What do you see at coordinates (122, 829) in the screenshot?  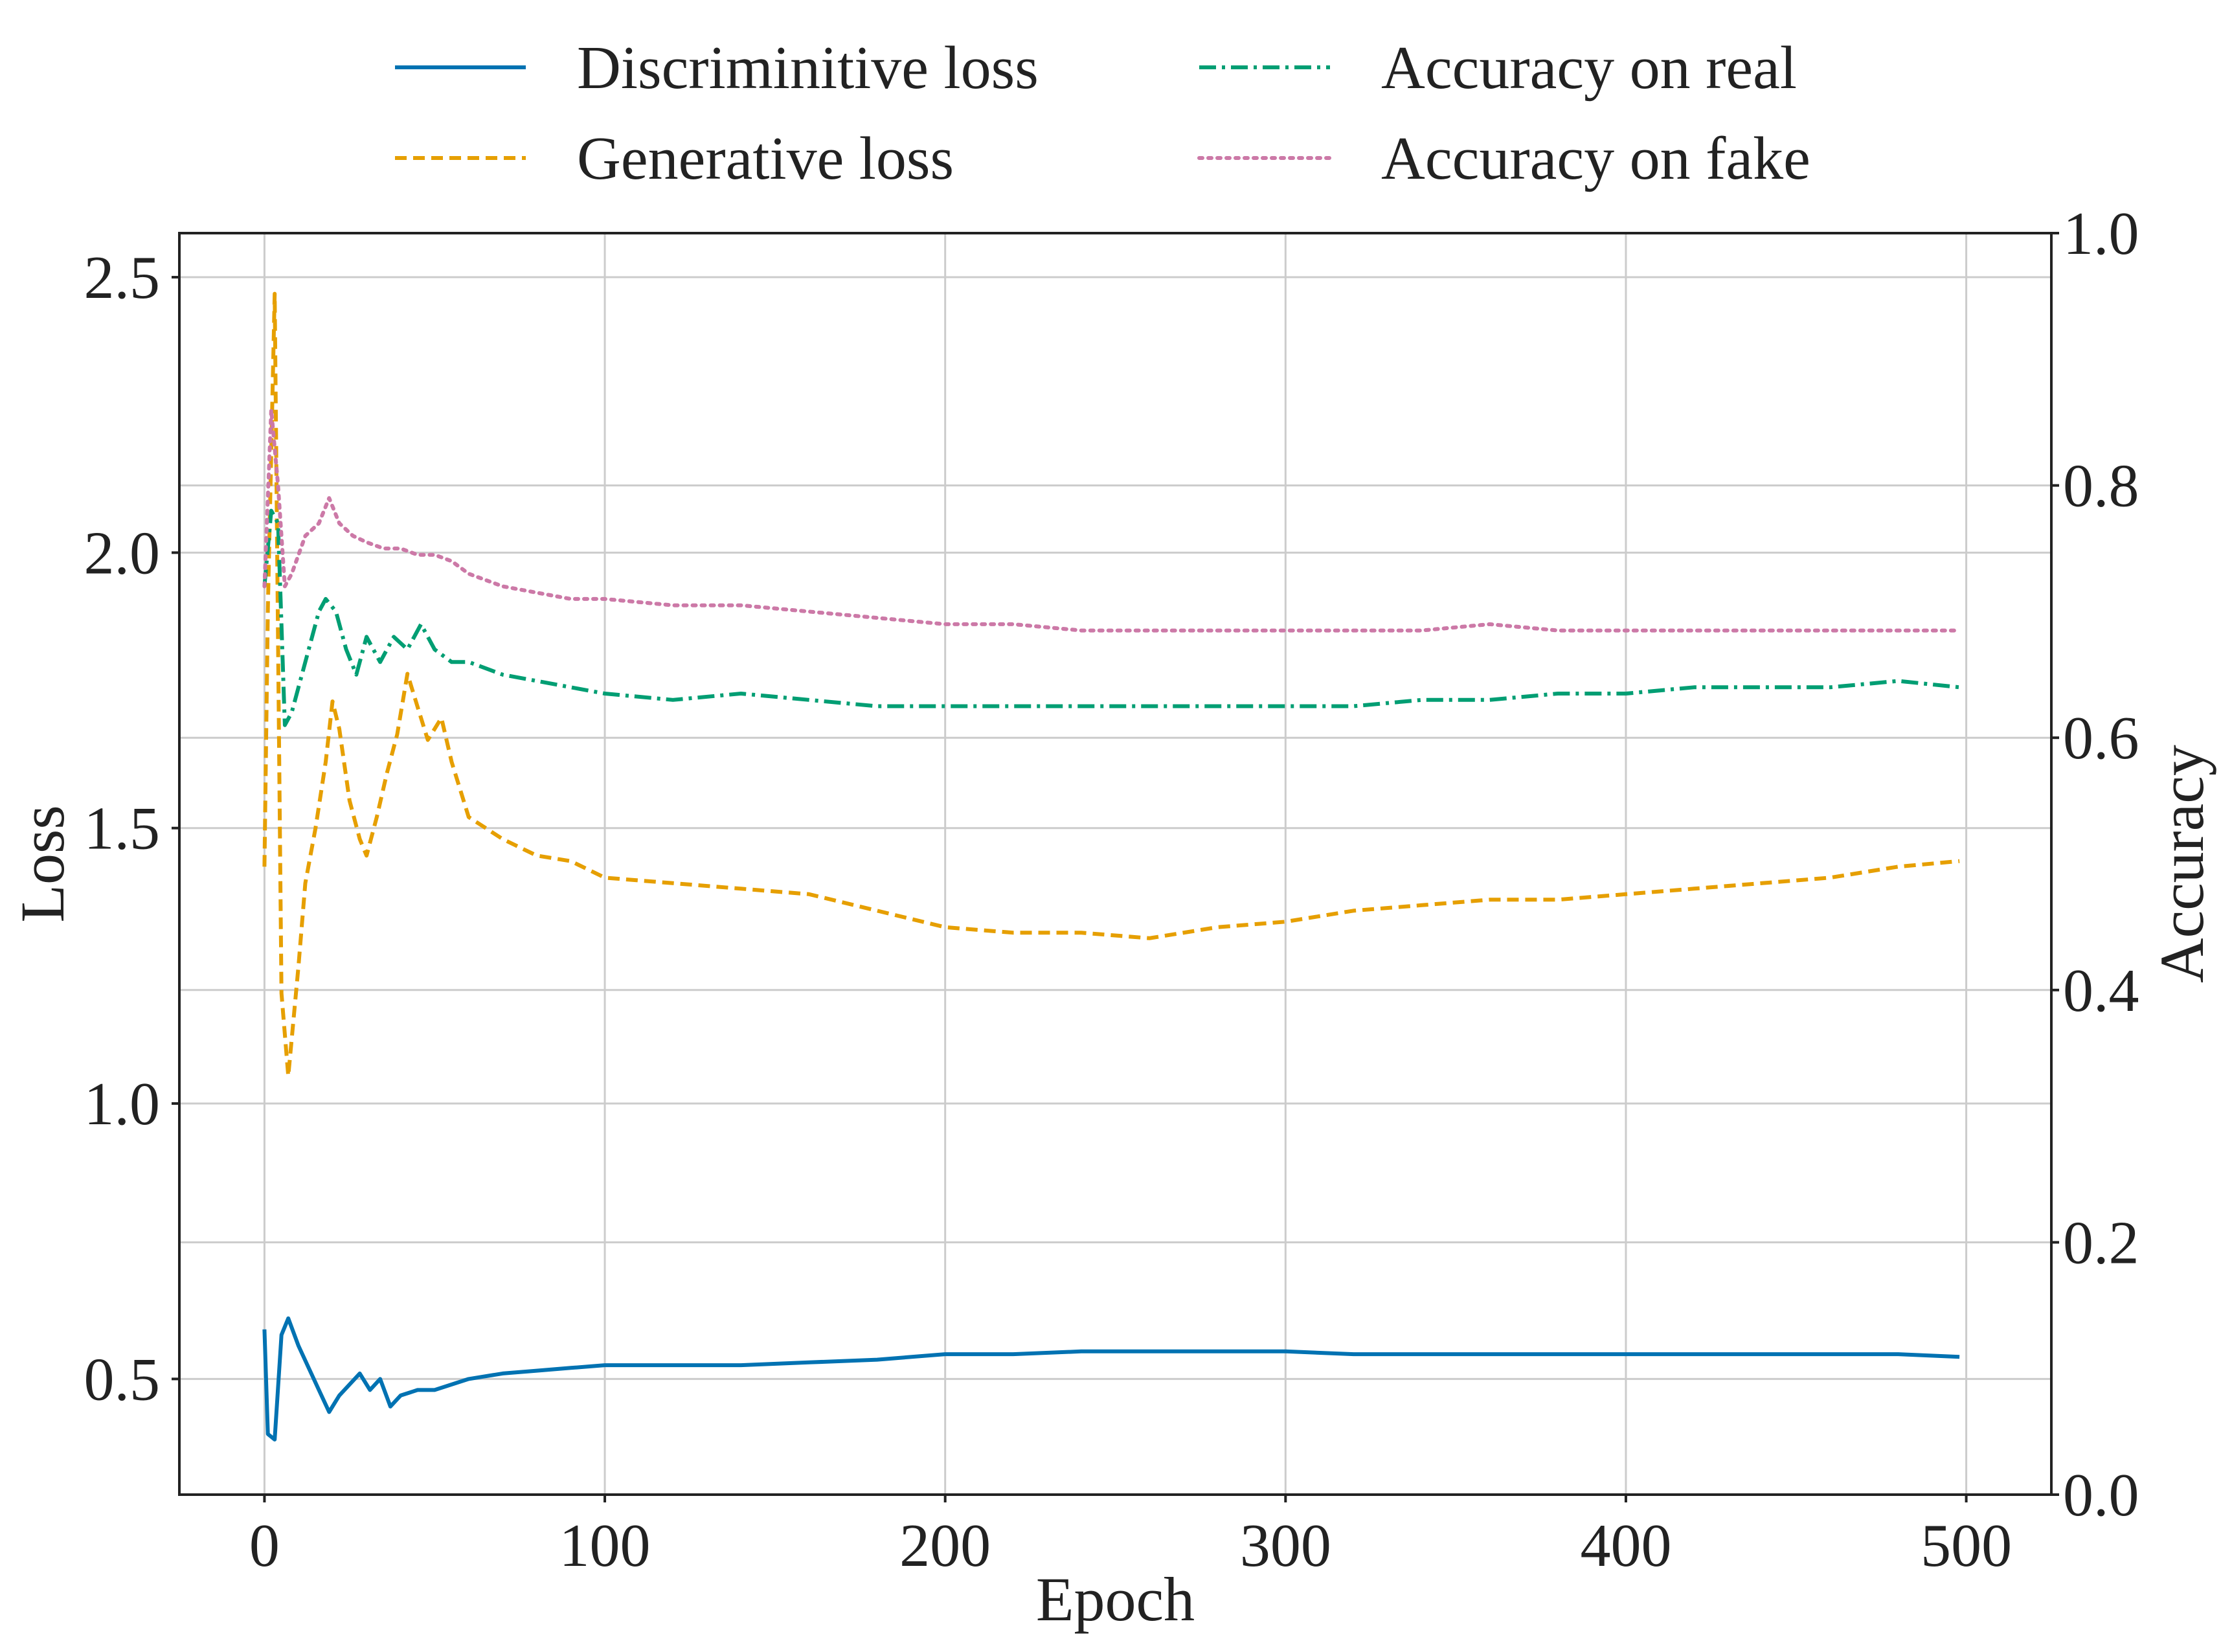 I see `y-left-tick-label: 1.5` at bounding box center [122, 829].